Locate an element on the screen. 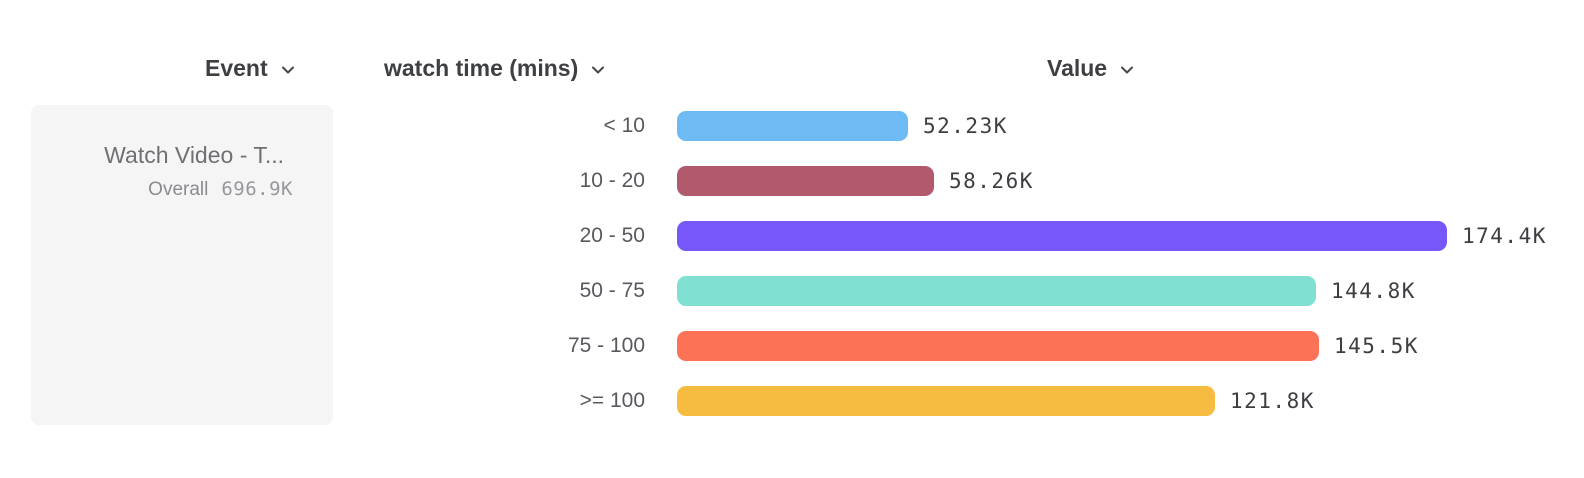  chart-row: >= 100 121.8K is located at coordinates (792, 400).